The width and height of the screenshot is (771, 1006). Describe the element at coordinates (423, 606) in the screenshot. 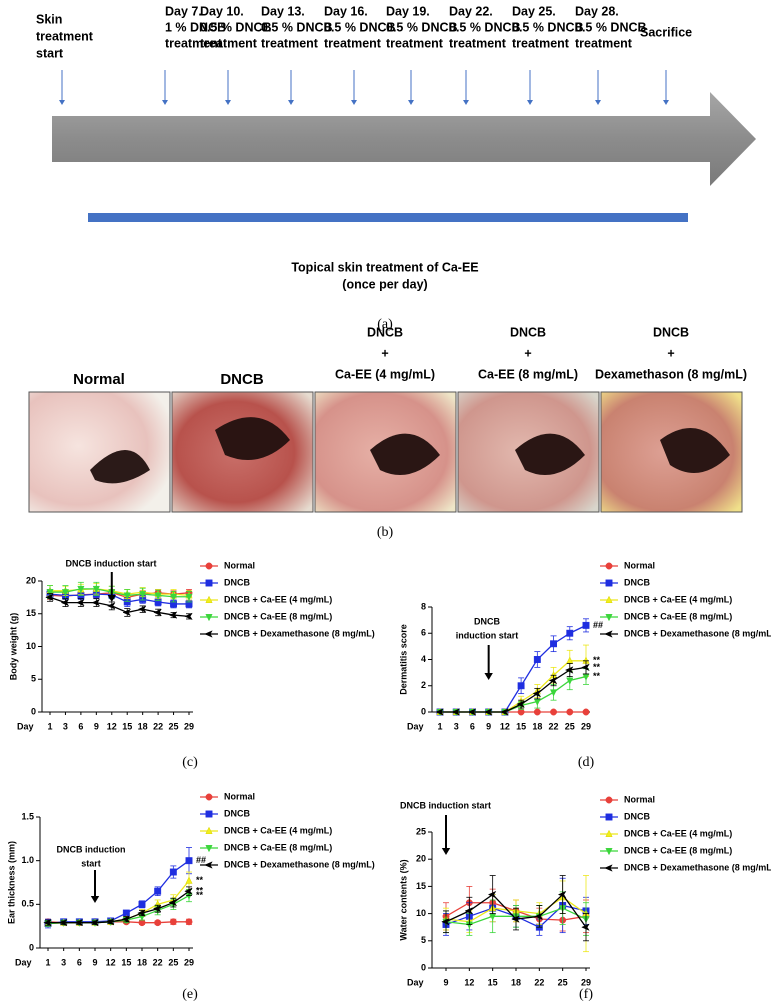

I see `y-tick-label: 8` at that location.